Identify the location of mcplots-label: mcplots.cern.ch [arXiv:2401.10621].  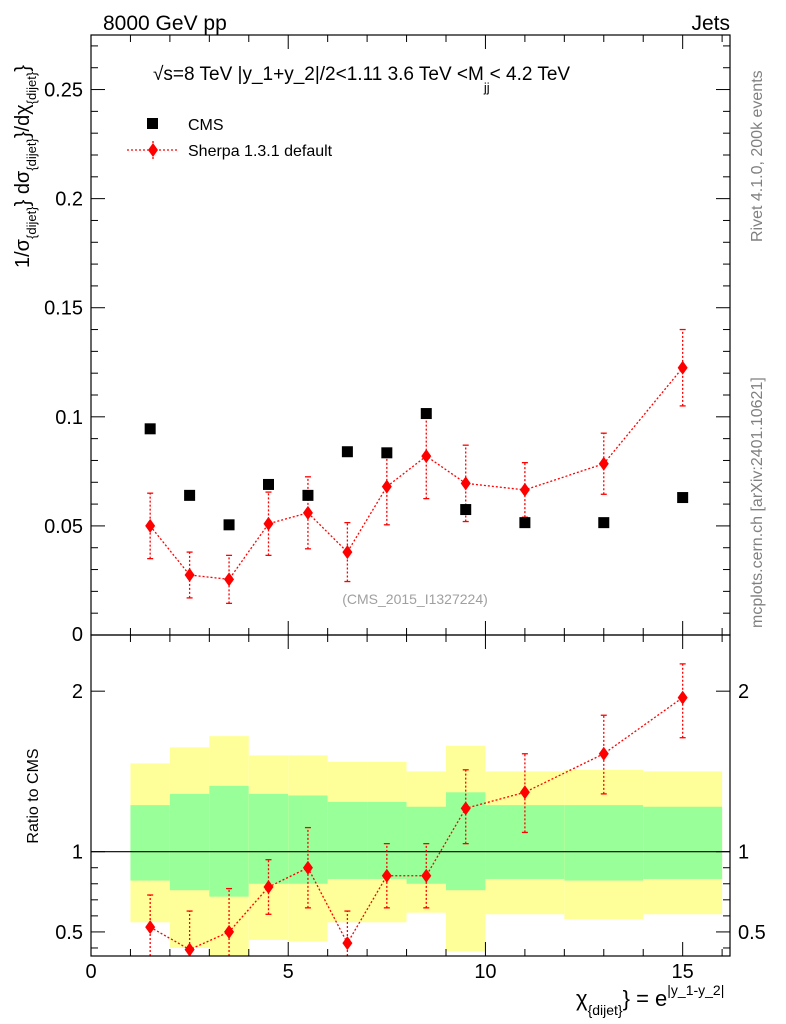
(757, 502).